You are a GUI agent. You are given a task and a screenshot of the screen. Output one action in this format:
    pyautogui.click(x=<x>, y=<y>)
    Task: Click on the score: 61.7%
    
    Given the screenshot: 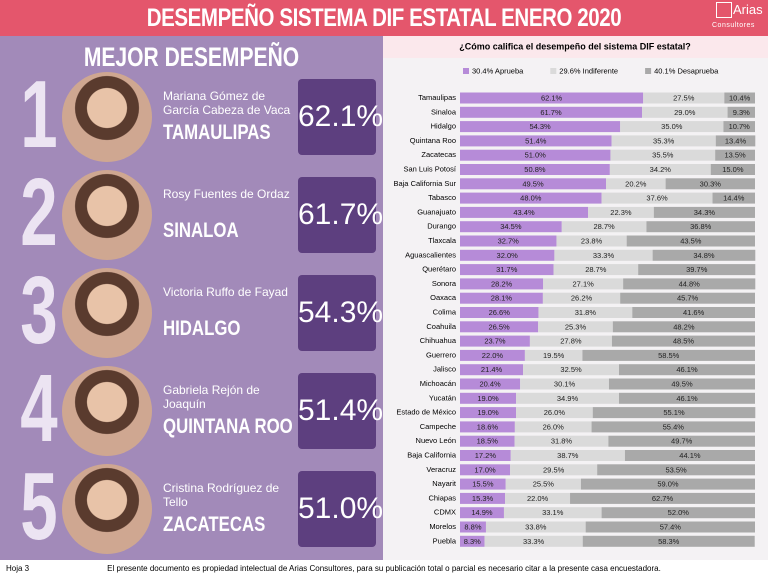 What is the action you would take?
    pyautogui.click(x=340, y=215)
    